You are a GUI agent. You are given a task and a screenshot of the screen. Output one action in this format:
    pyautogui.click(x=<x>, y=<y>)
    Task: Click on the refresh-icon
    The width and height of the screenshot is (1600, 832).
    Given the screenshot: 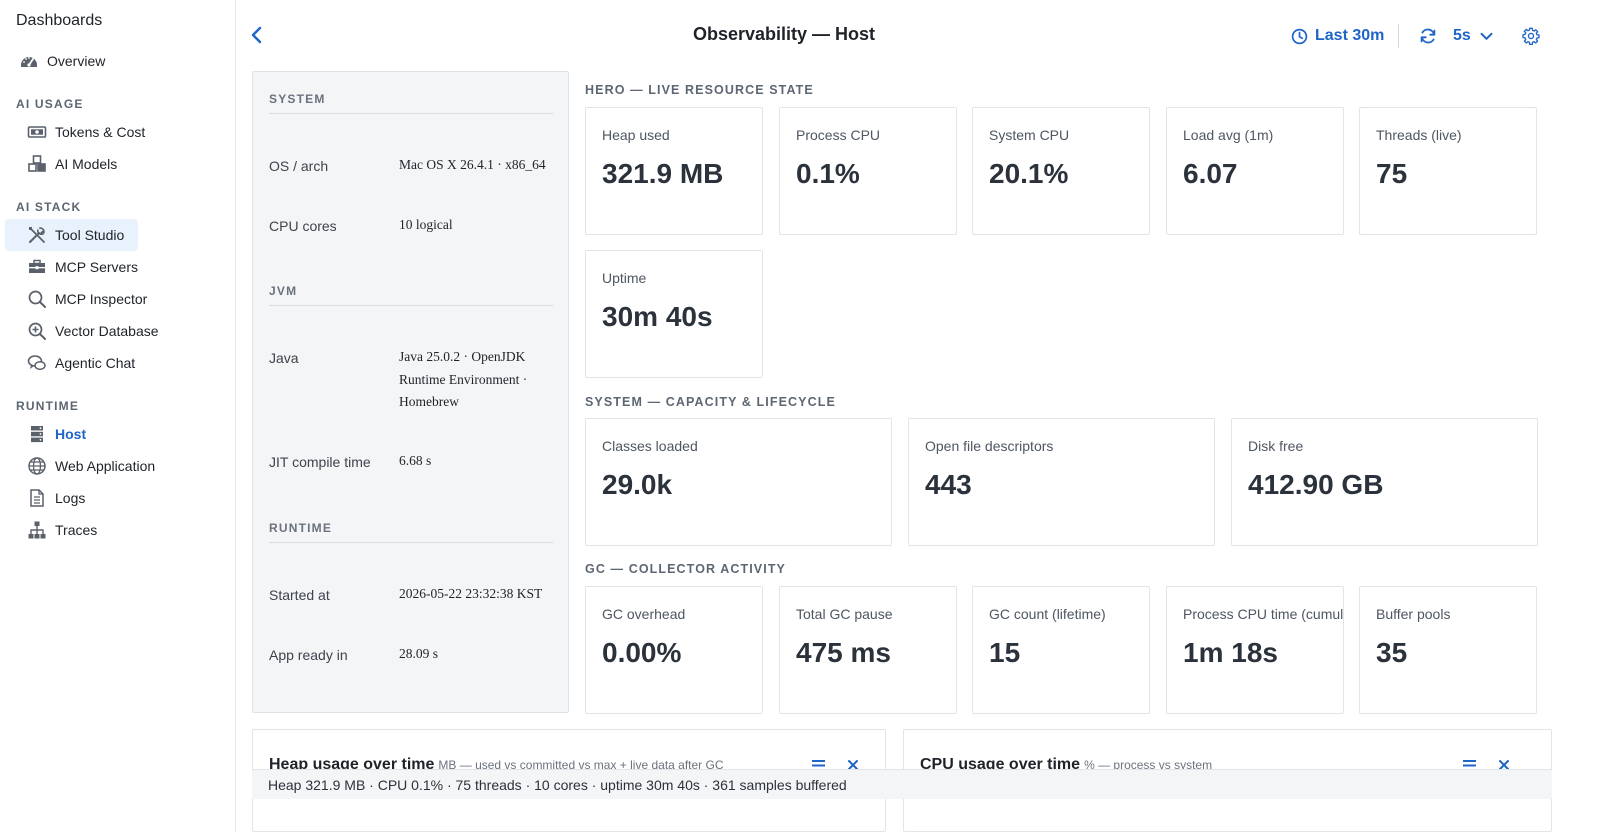 What is the action you would take?
    pyautogui.click(x=1428, y=36)
    